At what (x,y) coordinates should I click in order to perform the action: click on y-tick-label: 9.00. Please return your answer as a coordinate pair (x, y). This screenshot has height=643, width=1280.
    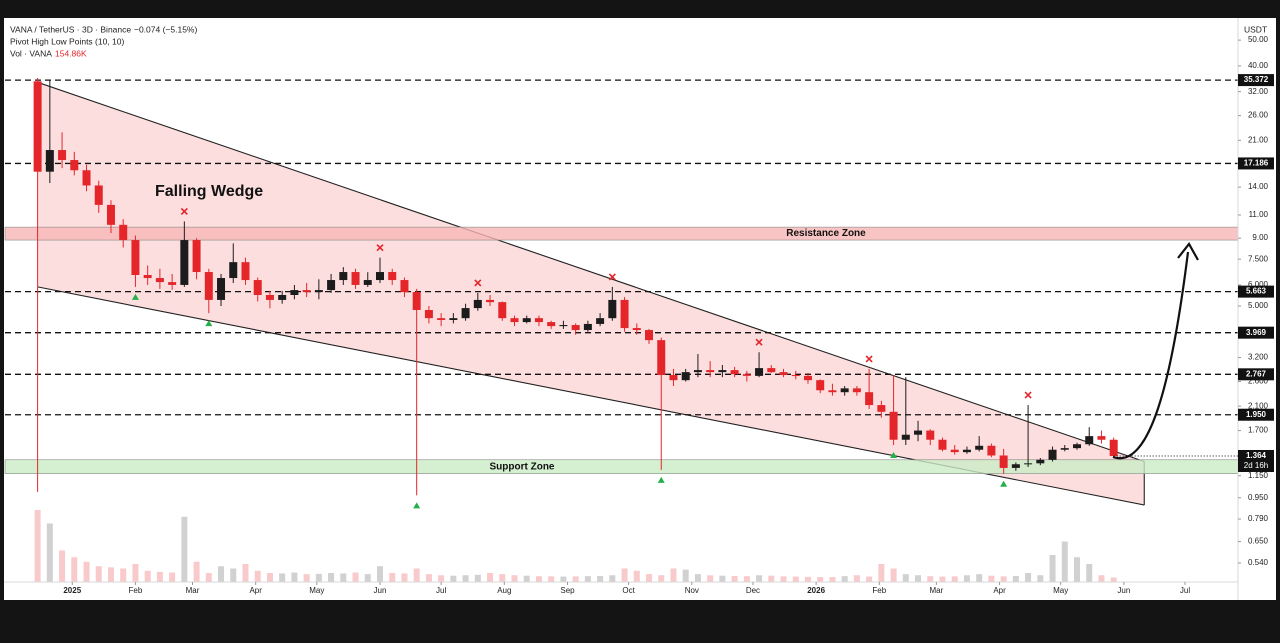
    Looking at the image, I should click on (1260, 237).